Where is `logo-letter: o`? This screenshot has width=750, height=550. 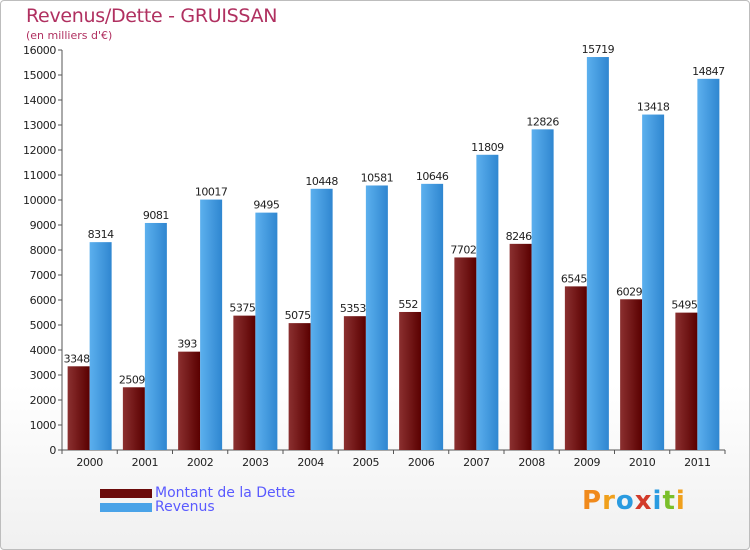
logo-letter: o is located at coordinates (625, 501).